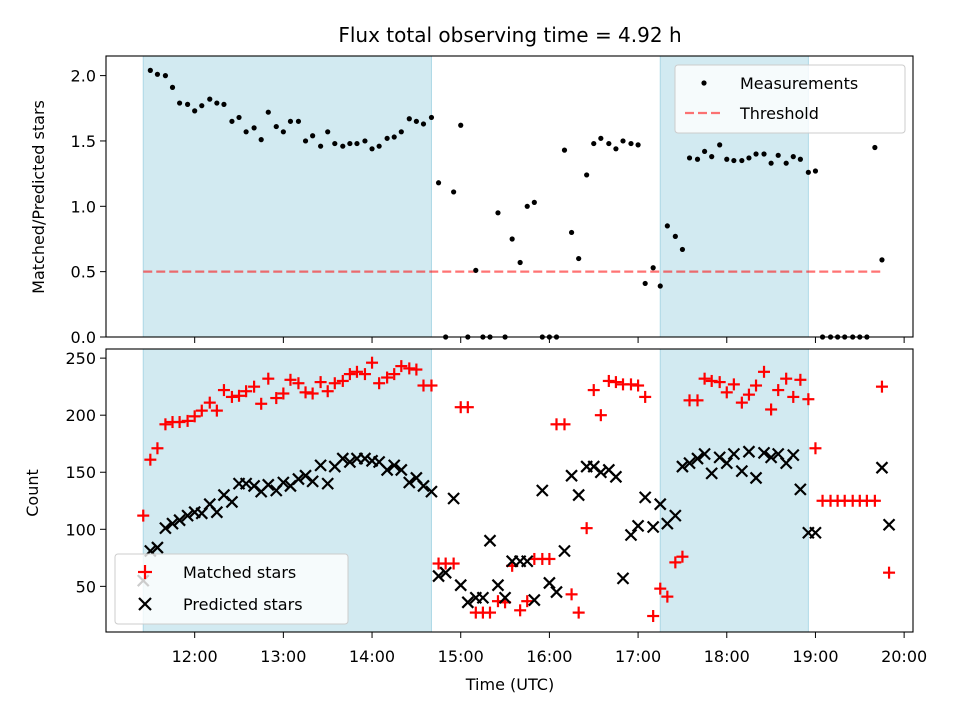 The width and height of the screenshot is (960, 720). What do you see at coordinates (231, 589) in the screenshot?
I see `count-legend-box` at bounding box center [231, 589].